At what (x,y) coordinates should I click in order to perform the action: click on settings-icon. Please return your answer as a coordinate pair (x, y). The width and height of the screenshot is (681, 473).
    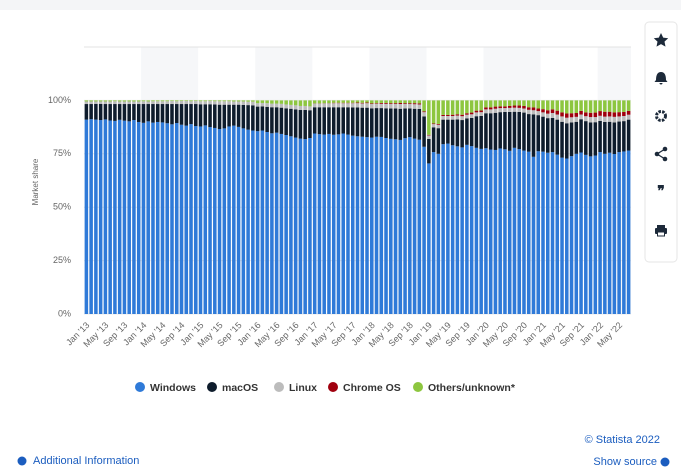
    Looking at the image, I should click on (661, 116).